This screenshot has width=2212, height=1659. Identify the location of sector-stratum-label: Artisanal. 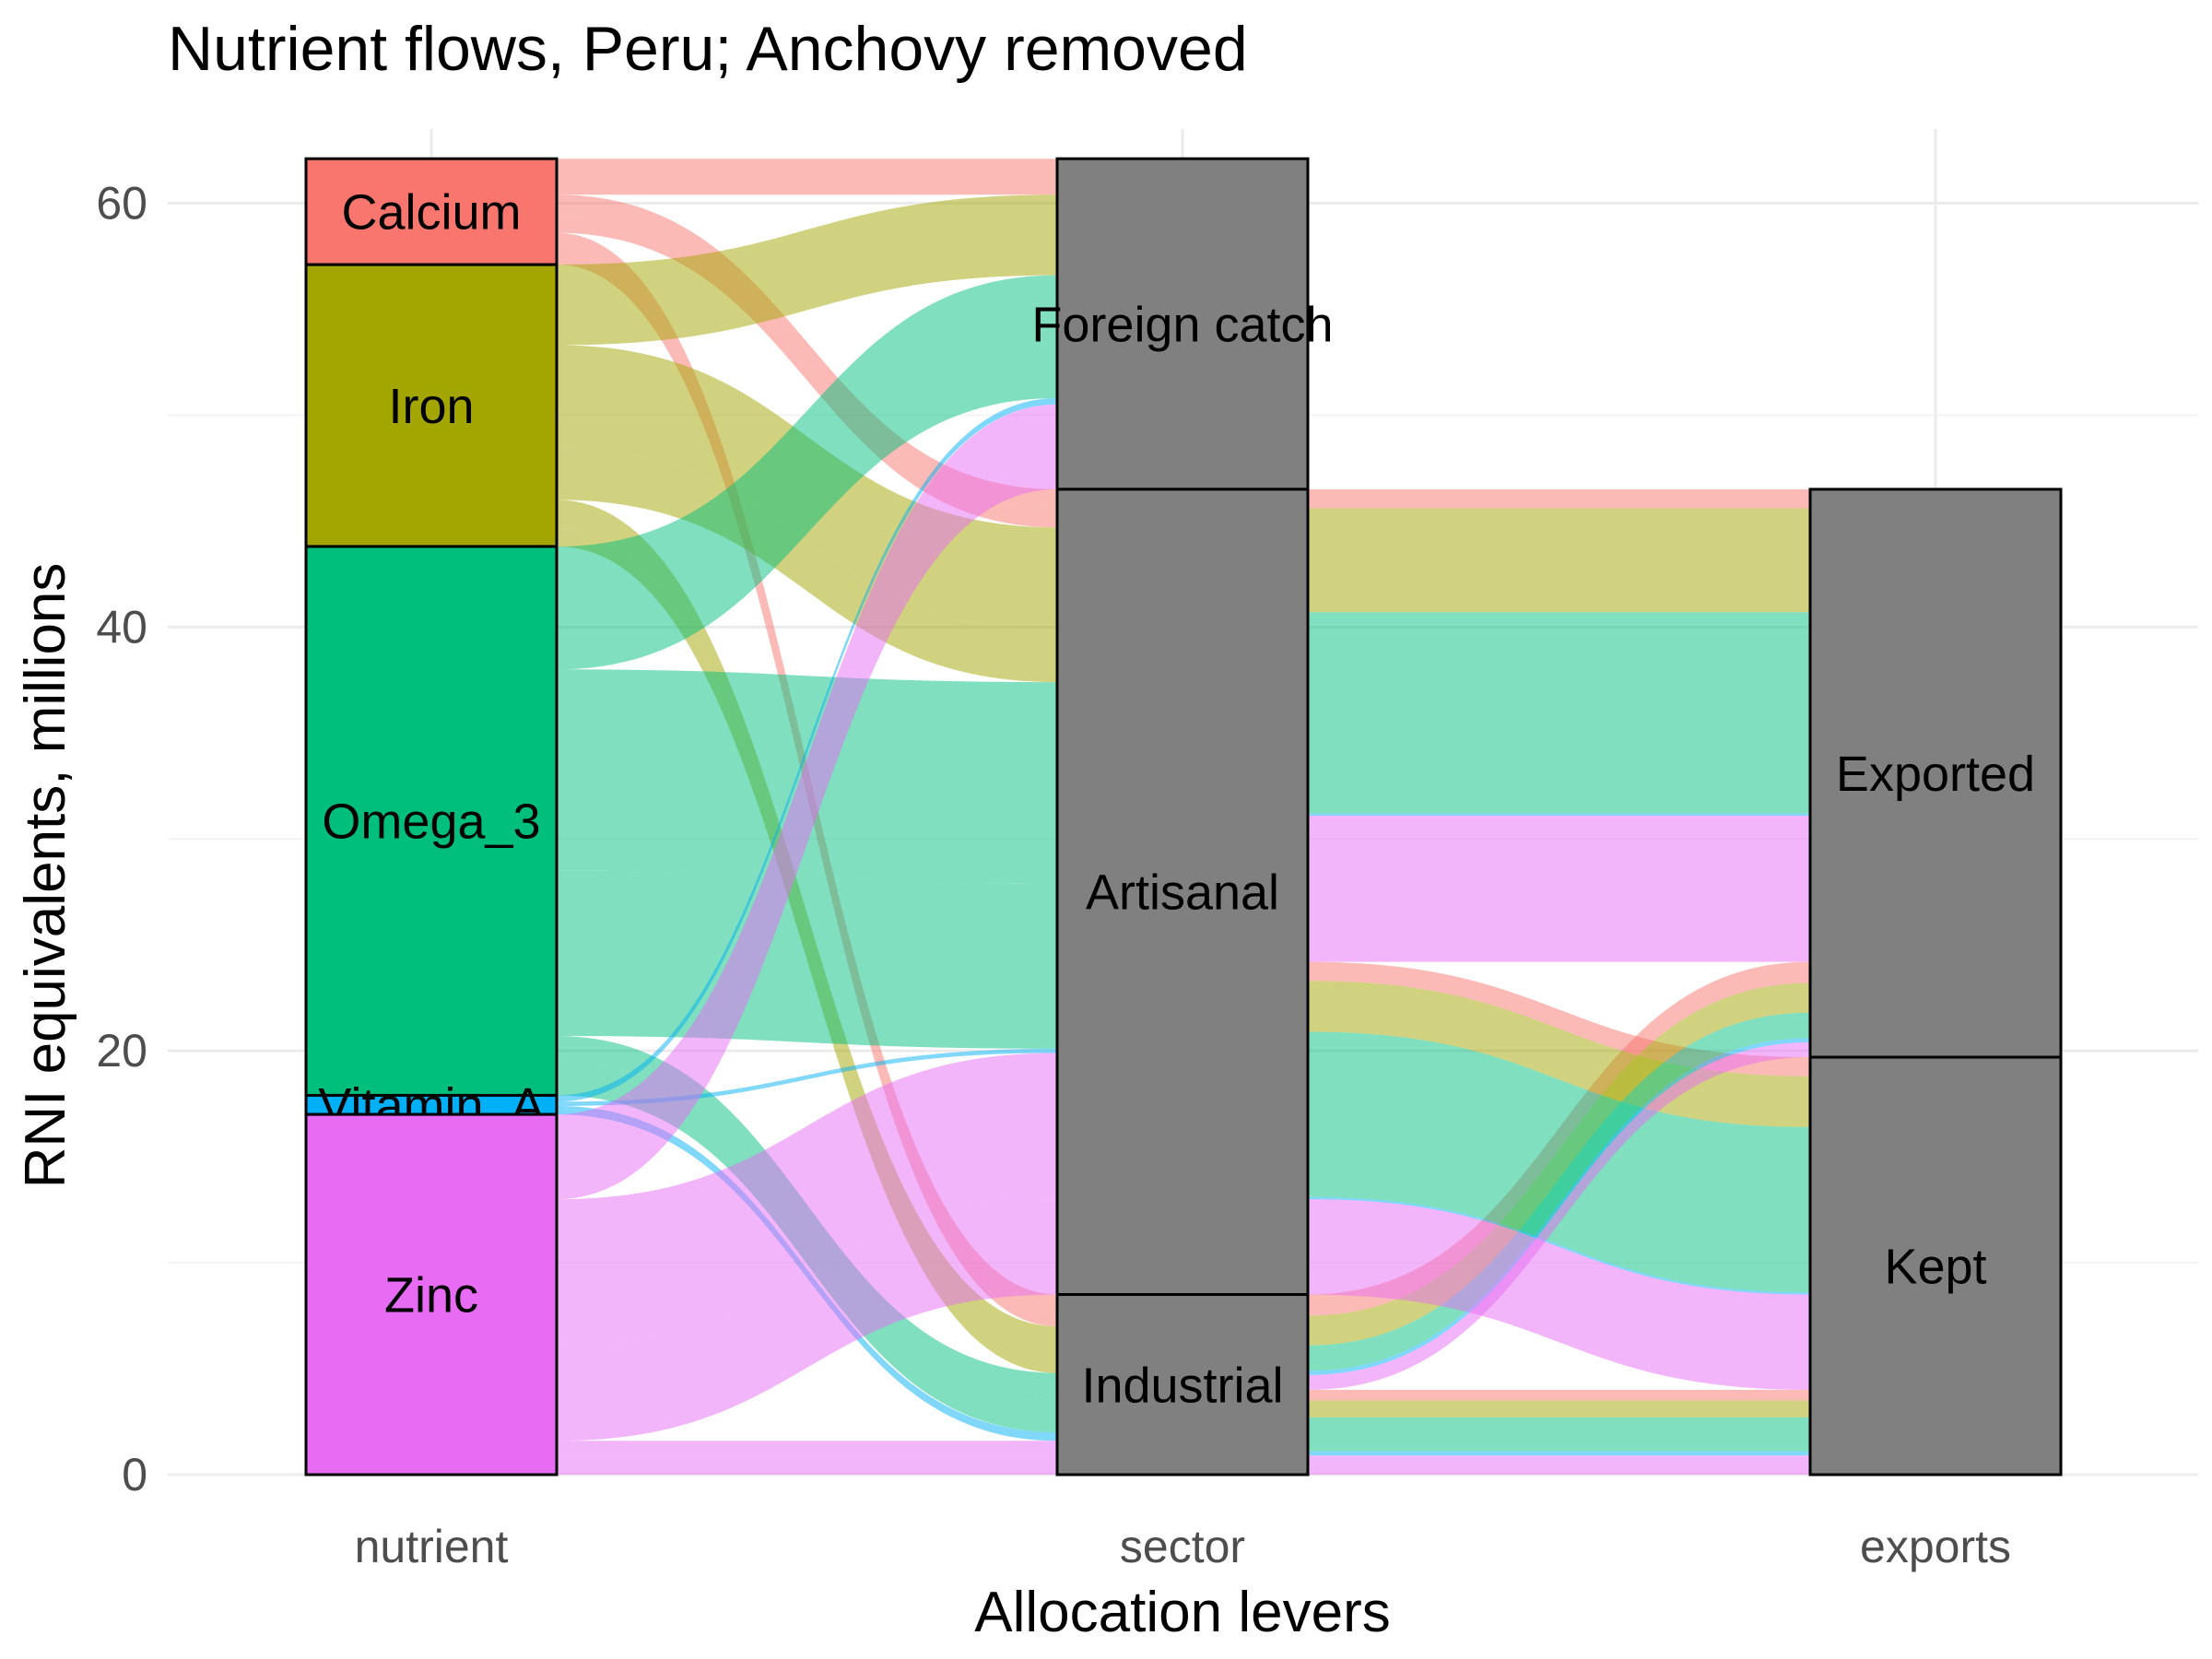
(1182, 893).